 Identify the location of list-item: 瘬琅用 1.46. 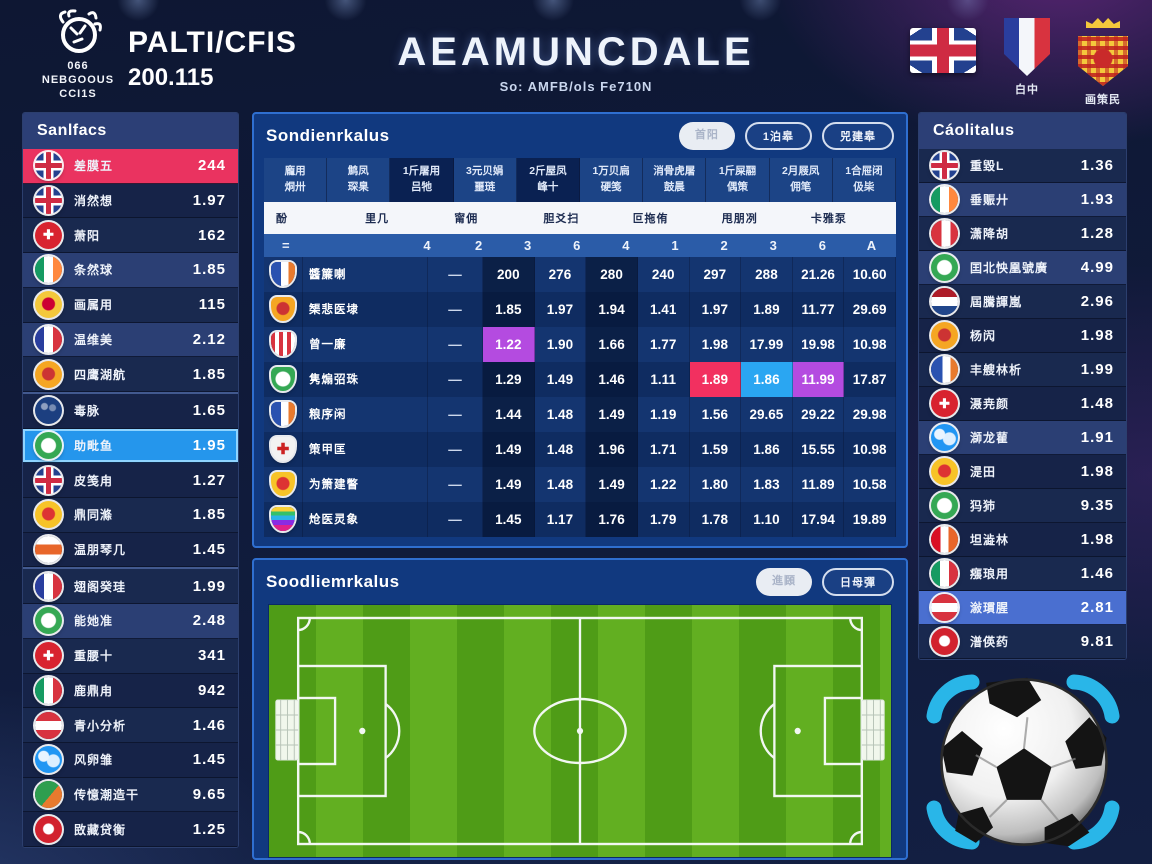
(1022, 574).